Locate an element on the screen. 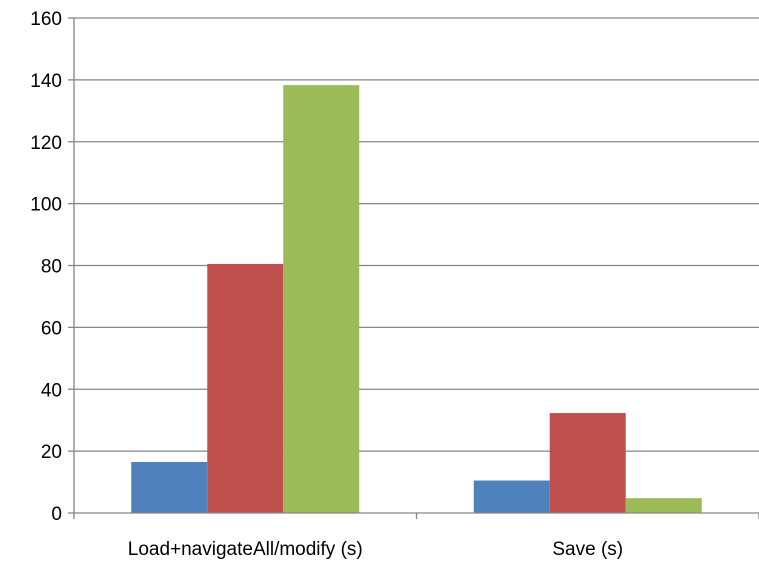 The width and height of the screenshot is (759, 566). y-tick-label: 40 is located at coordinates (51, 390).